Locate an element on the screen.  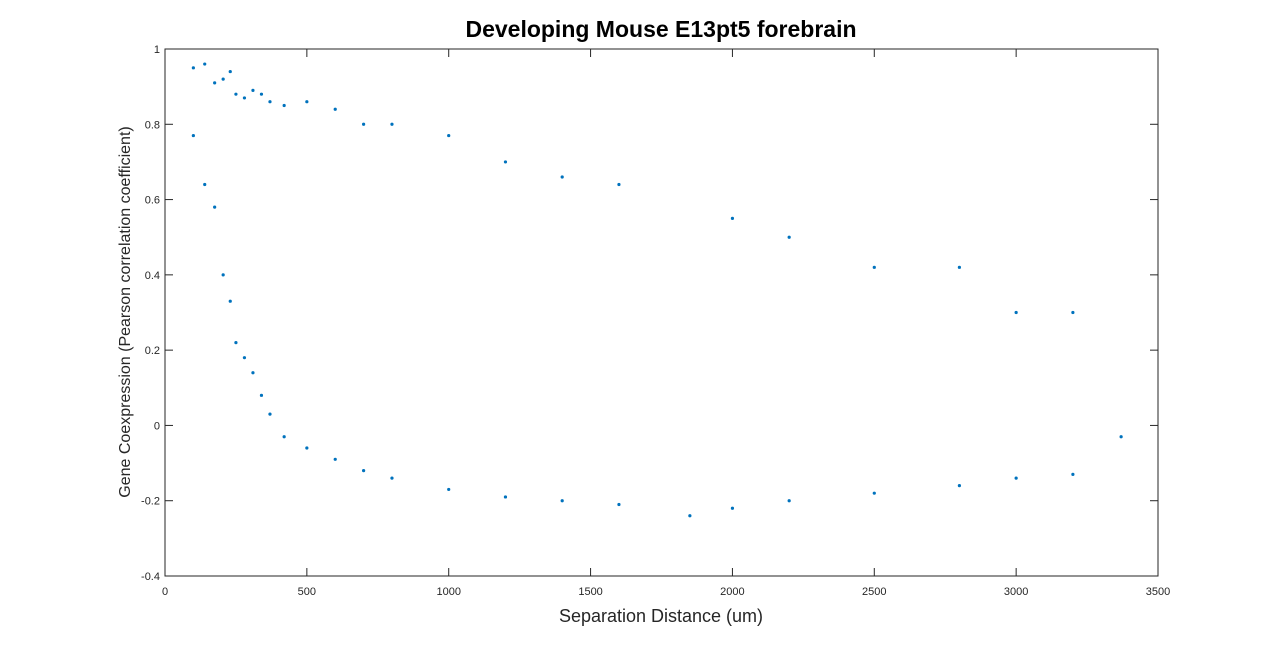
x-tick-label: 2000 is located at coordinates (732, 592).